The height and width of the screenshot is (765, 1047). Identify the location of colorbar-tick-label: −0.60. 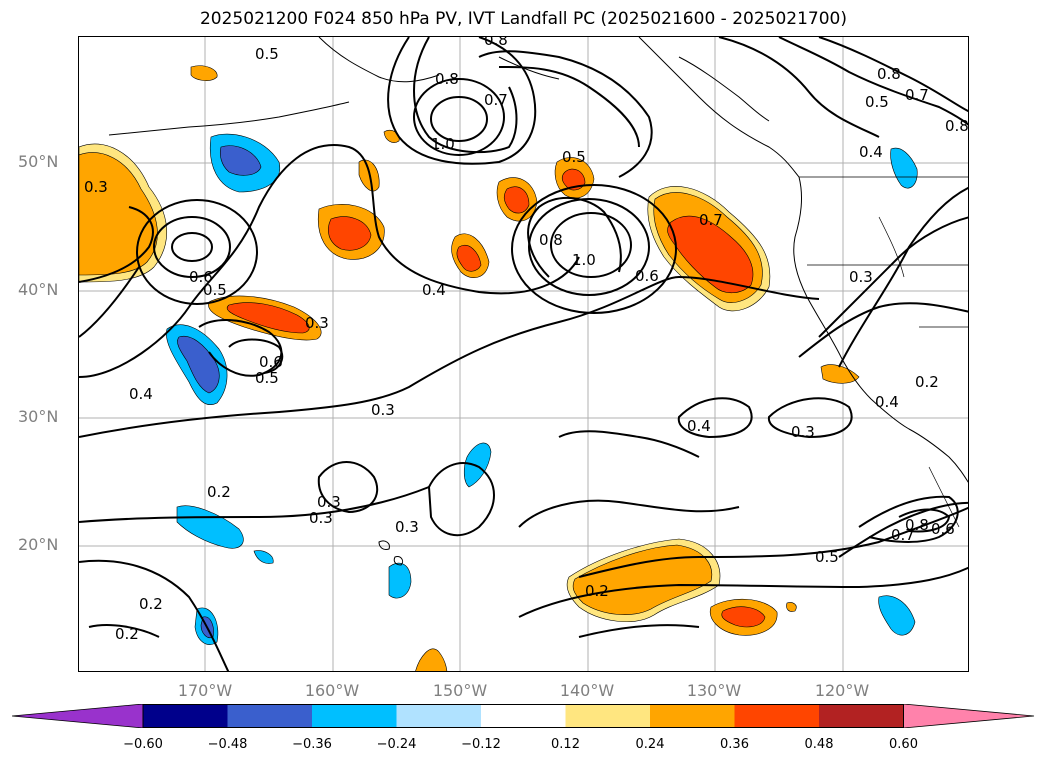
(143, 744).